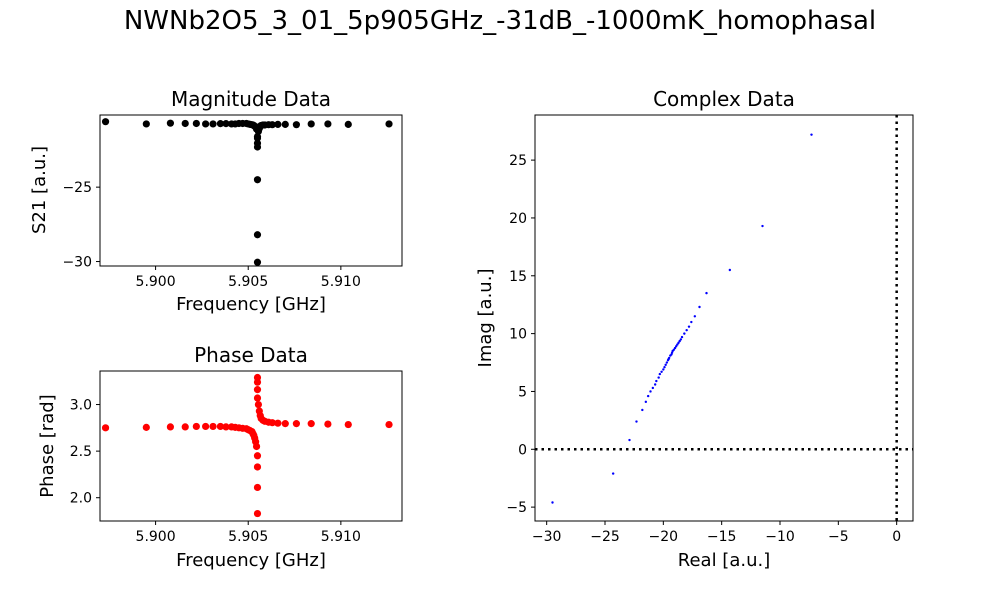 The height and width of the screenshot is (600, 1000). Describe the element at coordinates (251, 560) in the screenshot. I see `phase-xlabel: Frequency [GHz]` at that location.